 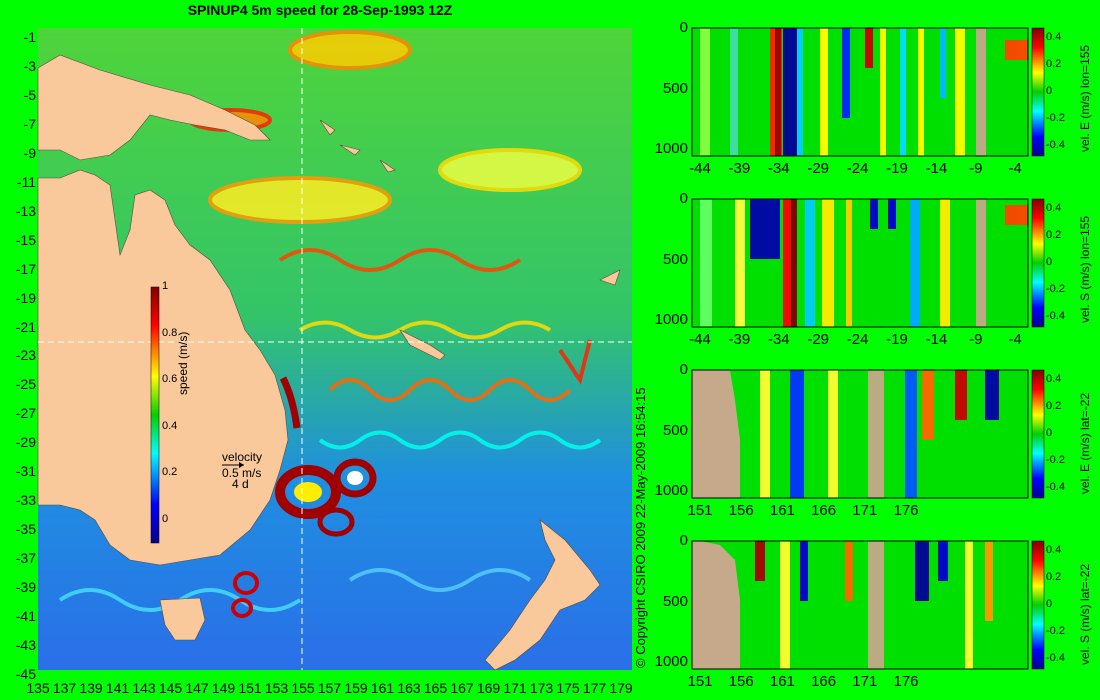 I want to click on section-1-x-tick: -4, so click(x=1015, y=168).